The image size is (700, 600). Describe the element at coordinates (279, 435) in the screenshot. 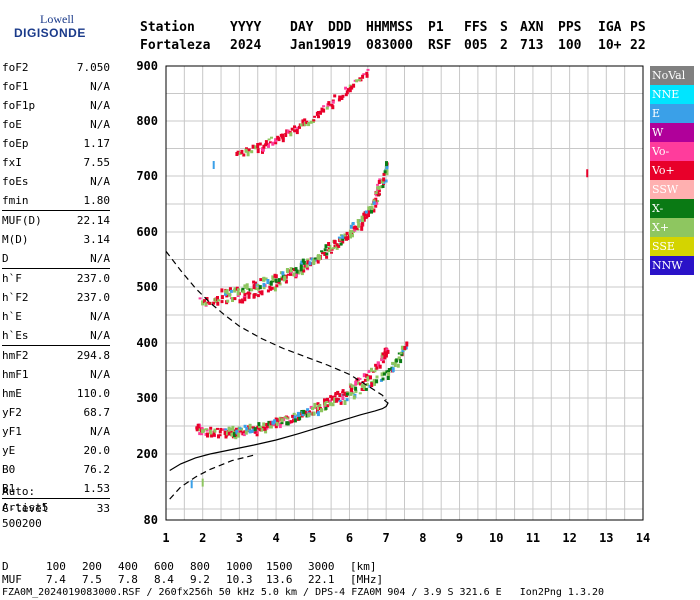

I see `bottomside-profile-curve` at that location.